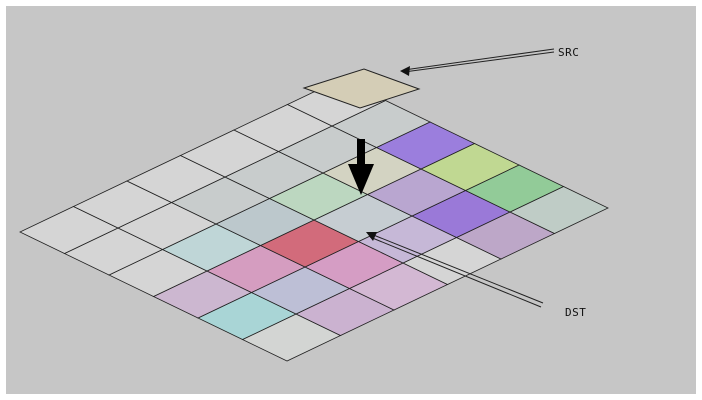 The width and height of the screenshot is (702, 400). Describe the element at coordinates (405, 71) in the screenshot. I see `src-pointer-arrowhead` at that location.